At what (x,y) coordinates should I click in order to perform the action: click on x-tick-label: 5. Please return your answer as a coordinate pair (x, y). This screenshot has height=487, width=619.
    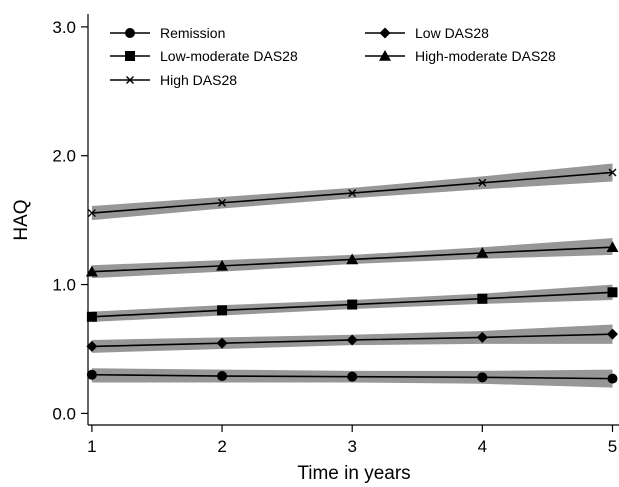
    Looking at the image, I should click on (612, 446).